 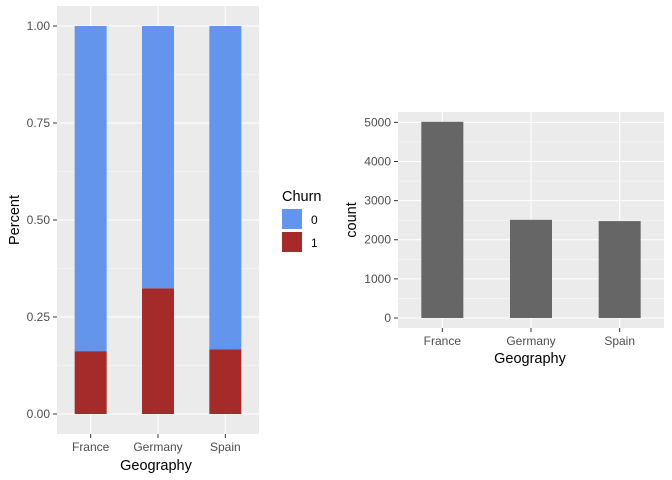 I want to click on bar-germany, so click(x=531, y=268).